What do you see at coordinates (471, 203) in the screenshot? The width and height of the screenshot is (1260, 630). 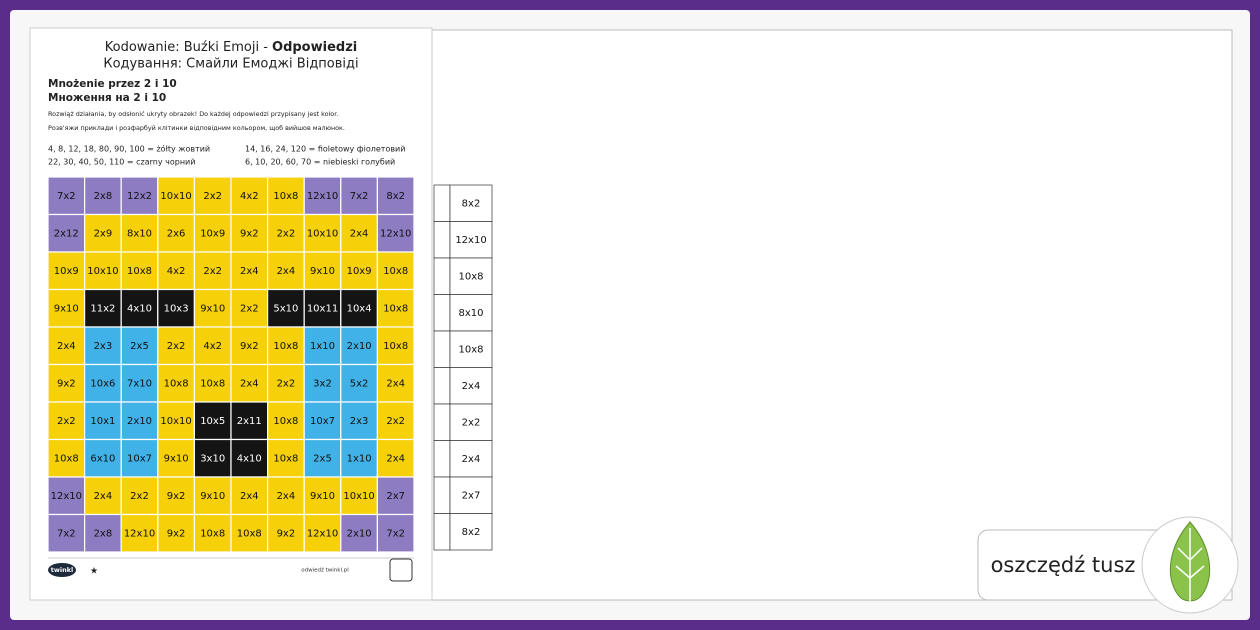 I see `back-cell-label: 8x2` at bounding box center [471, 203].